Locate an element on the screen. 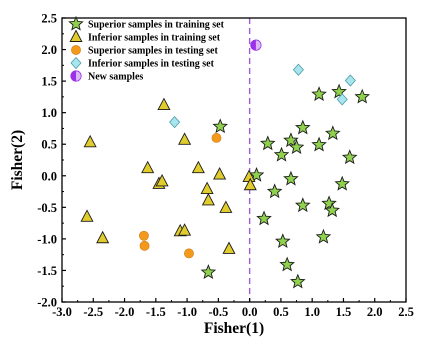  legend-entry: New samples is located at coordinates (106, 76).